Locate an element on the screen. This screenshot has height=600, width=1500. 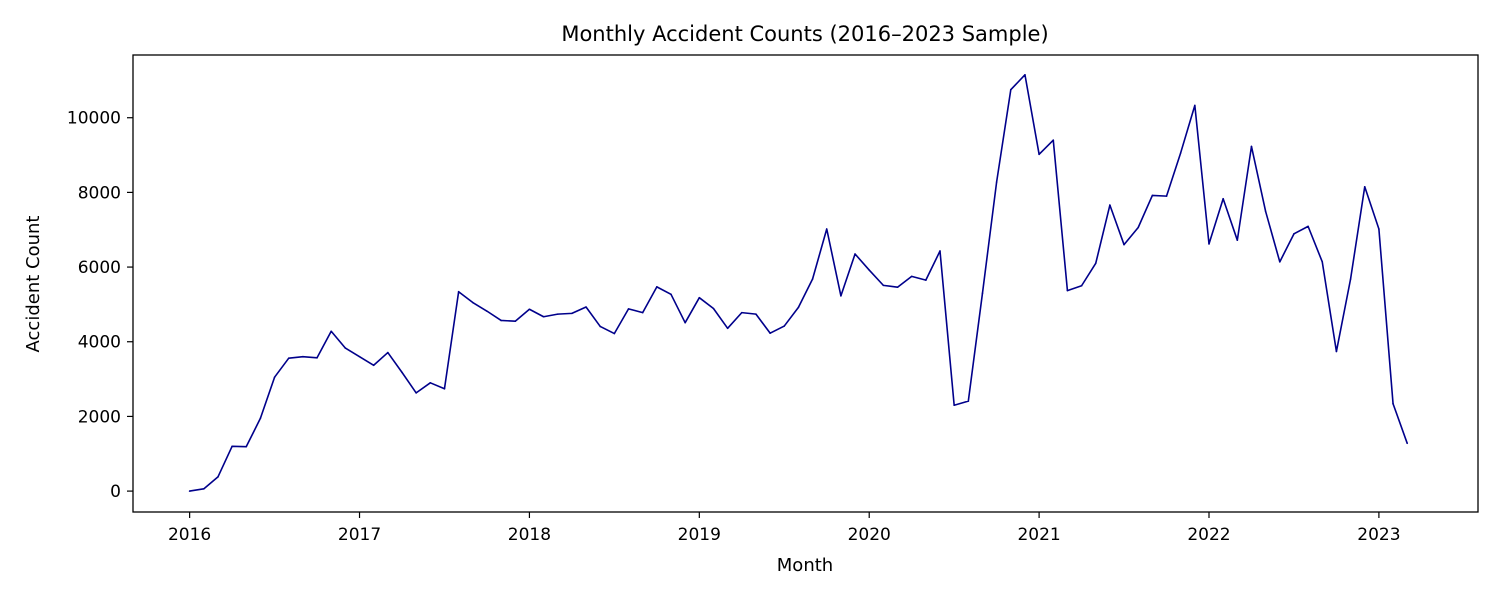
x-tick-label-2021: 2021 is located at coordinates (1038, 535).